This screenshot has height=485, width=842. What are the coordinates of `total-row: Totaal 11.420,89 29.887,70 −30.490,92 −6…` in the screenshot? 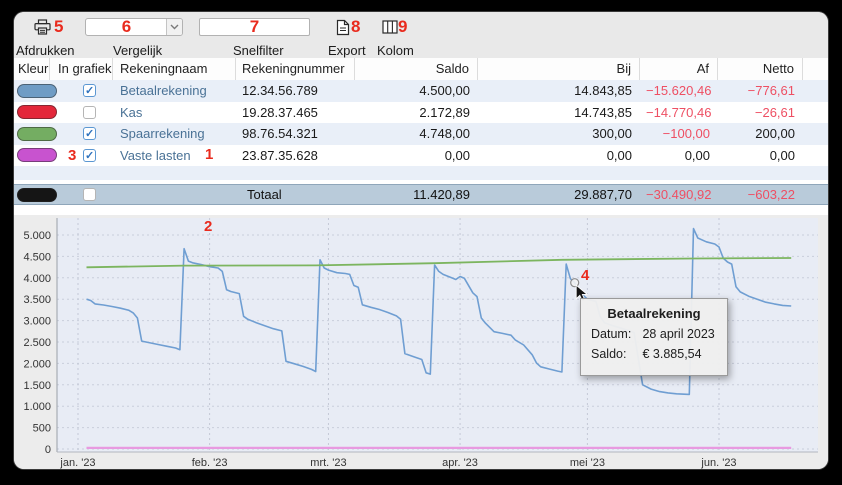 It's located at (421, 194).